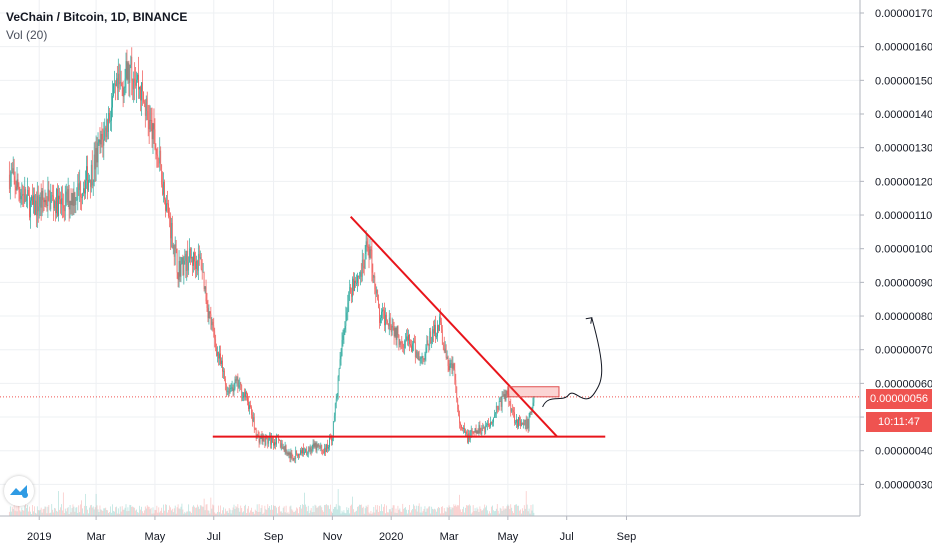 The image size is (932, 555). I want to click on y-tick-label: 0.00000130, so click(903, 149).